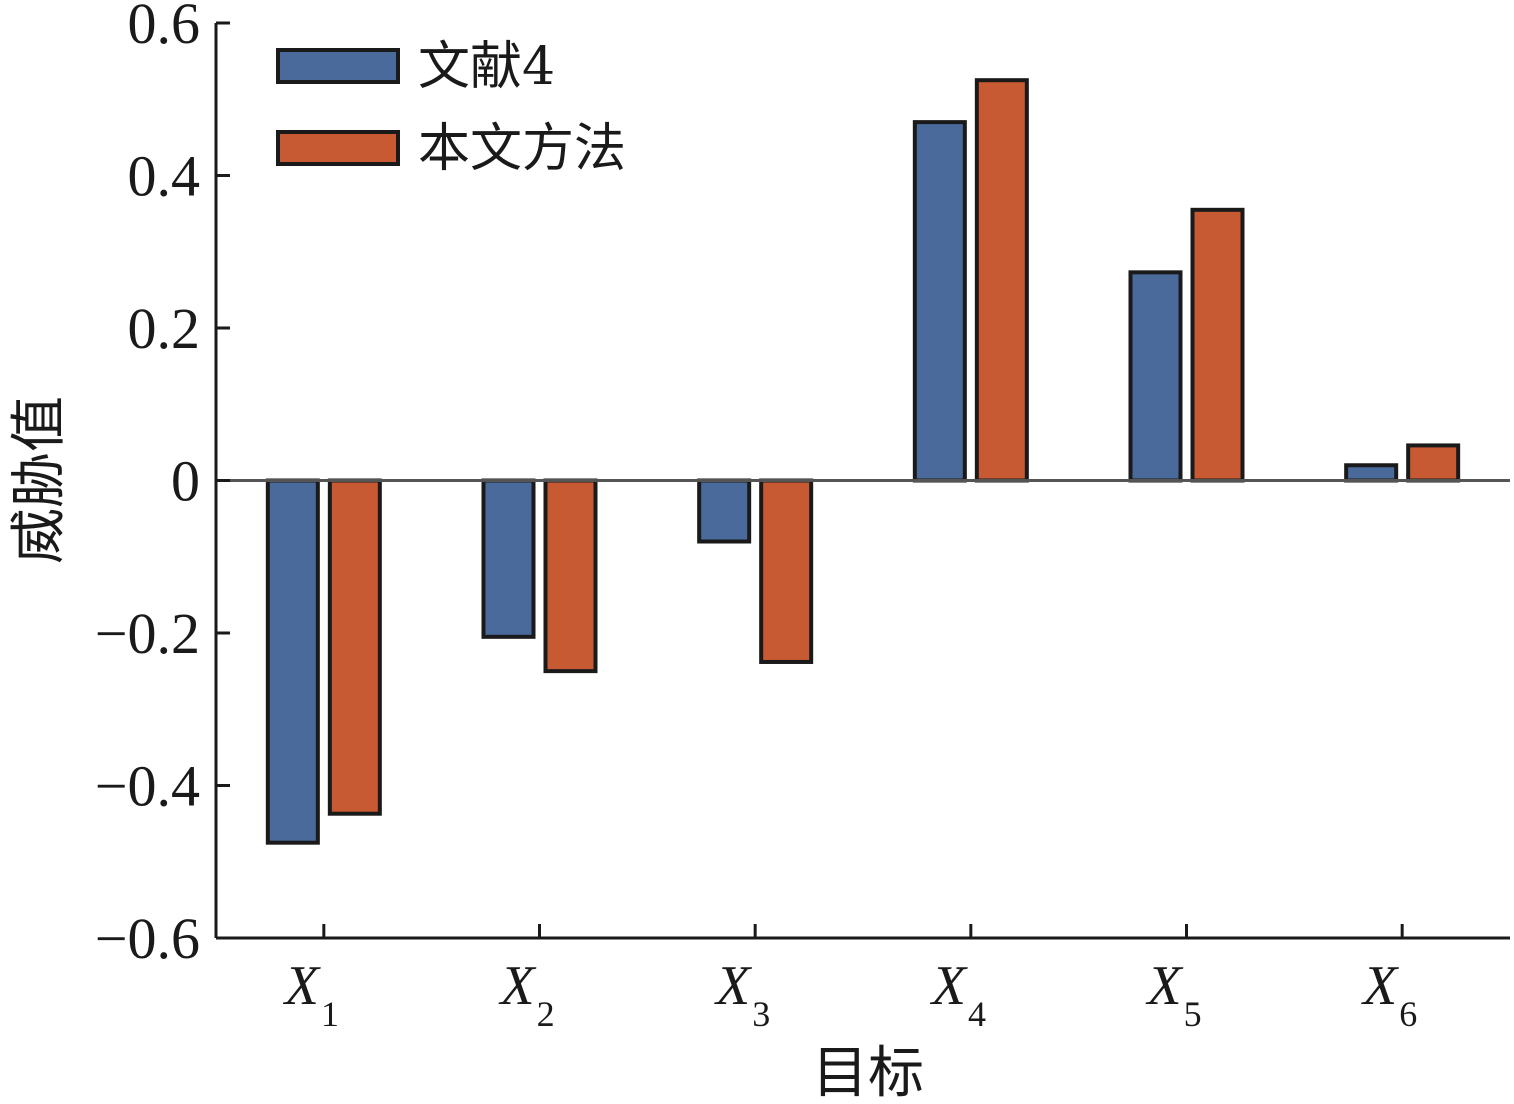  What do you see at coordinates (570, 576) in the screenshot?
I see `bar-s2-c2` at bounding box center [570, 576].